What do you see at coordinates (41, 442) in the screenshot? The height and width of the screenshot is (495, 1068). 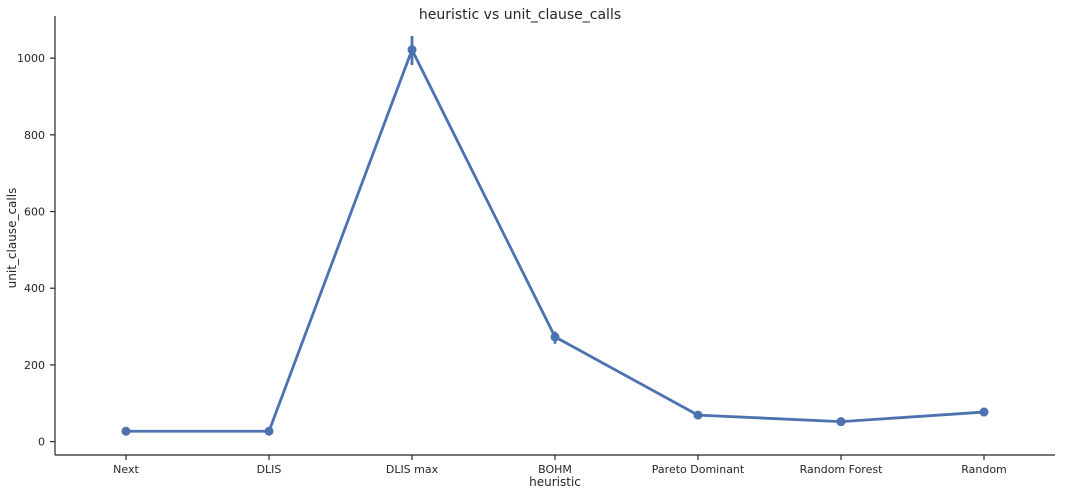 I see `y-tick-label: 0` at bounding box center [41, 442].